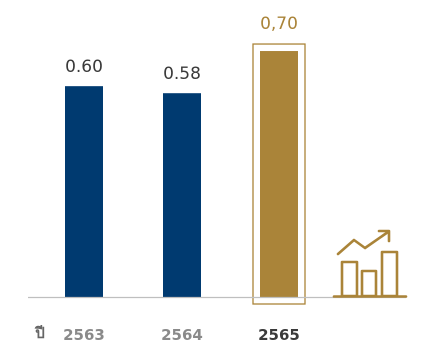 This screenshot has height=344, width=427. Describe the element at coordinates (39, 333) in the screenshot. I see `x-axis-label: ปี` at that location.